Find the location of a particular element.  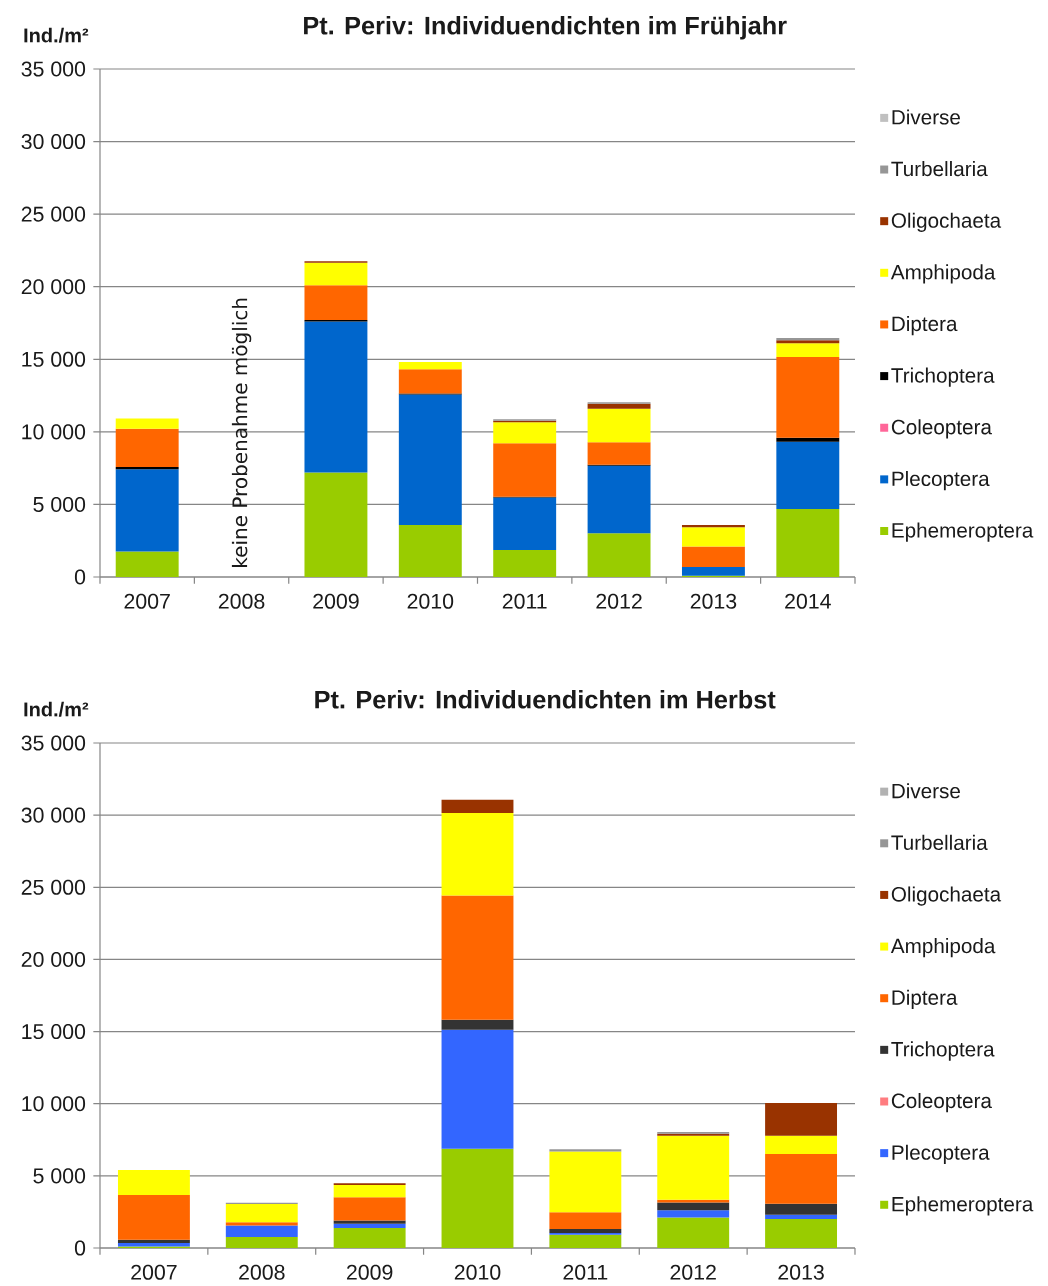

annotation: keine Probenahme möglich is located at coordinates (241, 432).